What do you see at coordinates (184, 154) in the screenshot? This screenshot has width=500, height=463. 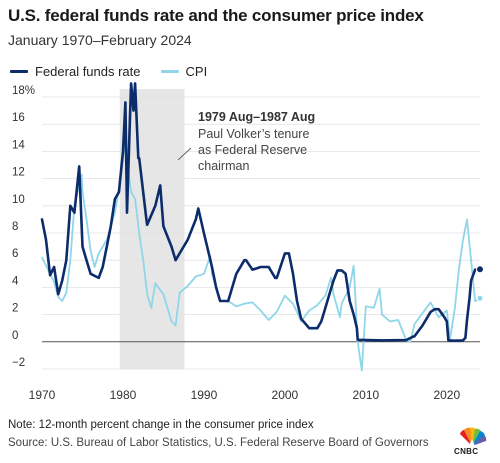 I see `annotation-leader-line` at bounding box center [184, 154].